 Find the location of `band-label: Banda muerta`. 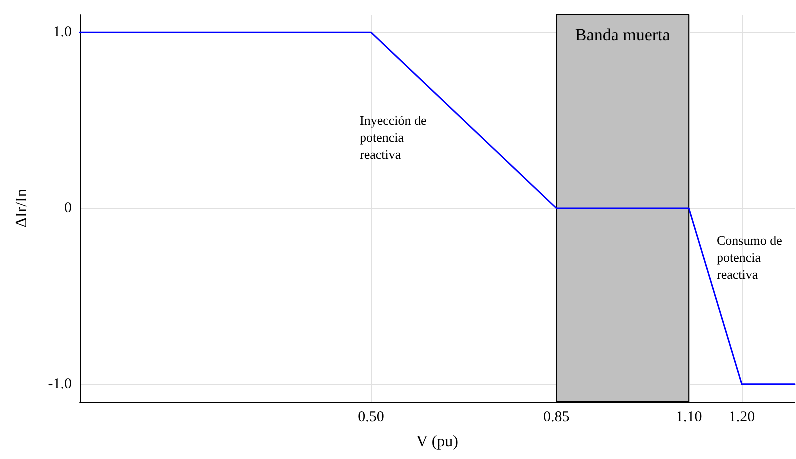

band-label: Banda muerta is located at coordinates (623, 35).